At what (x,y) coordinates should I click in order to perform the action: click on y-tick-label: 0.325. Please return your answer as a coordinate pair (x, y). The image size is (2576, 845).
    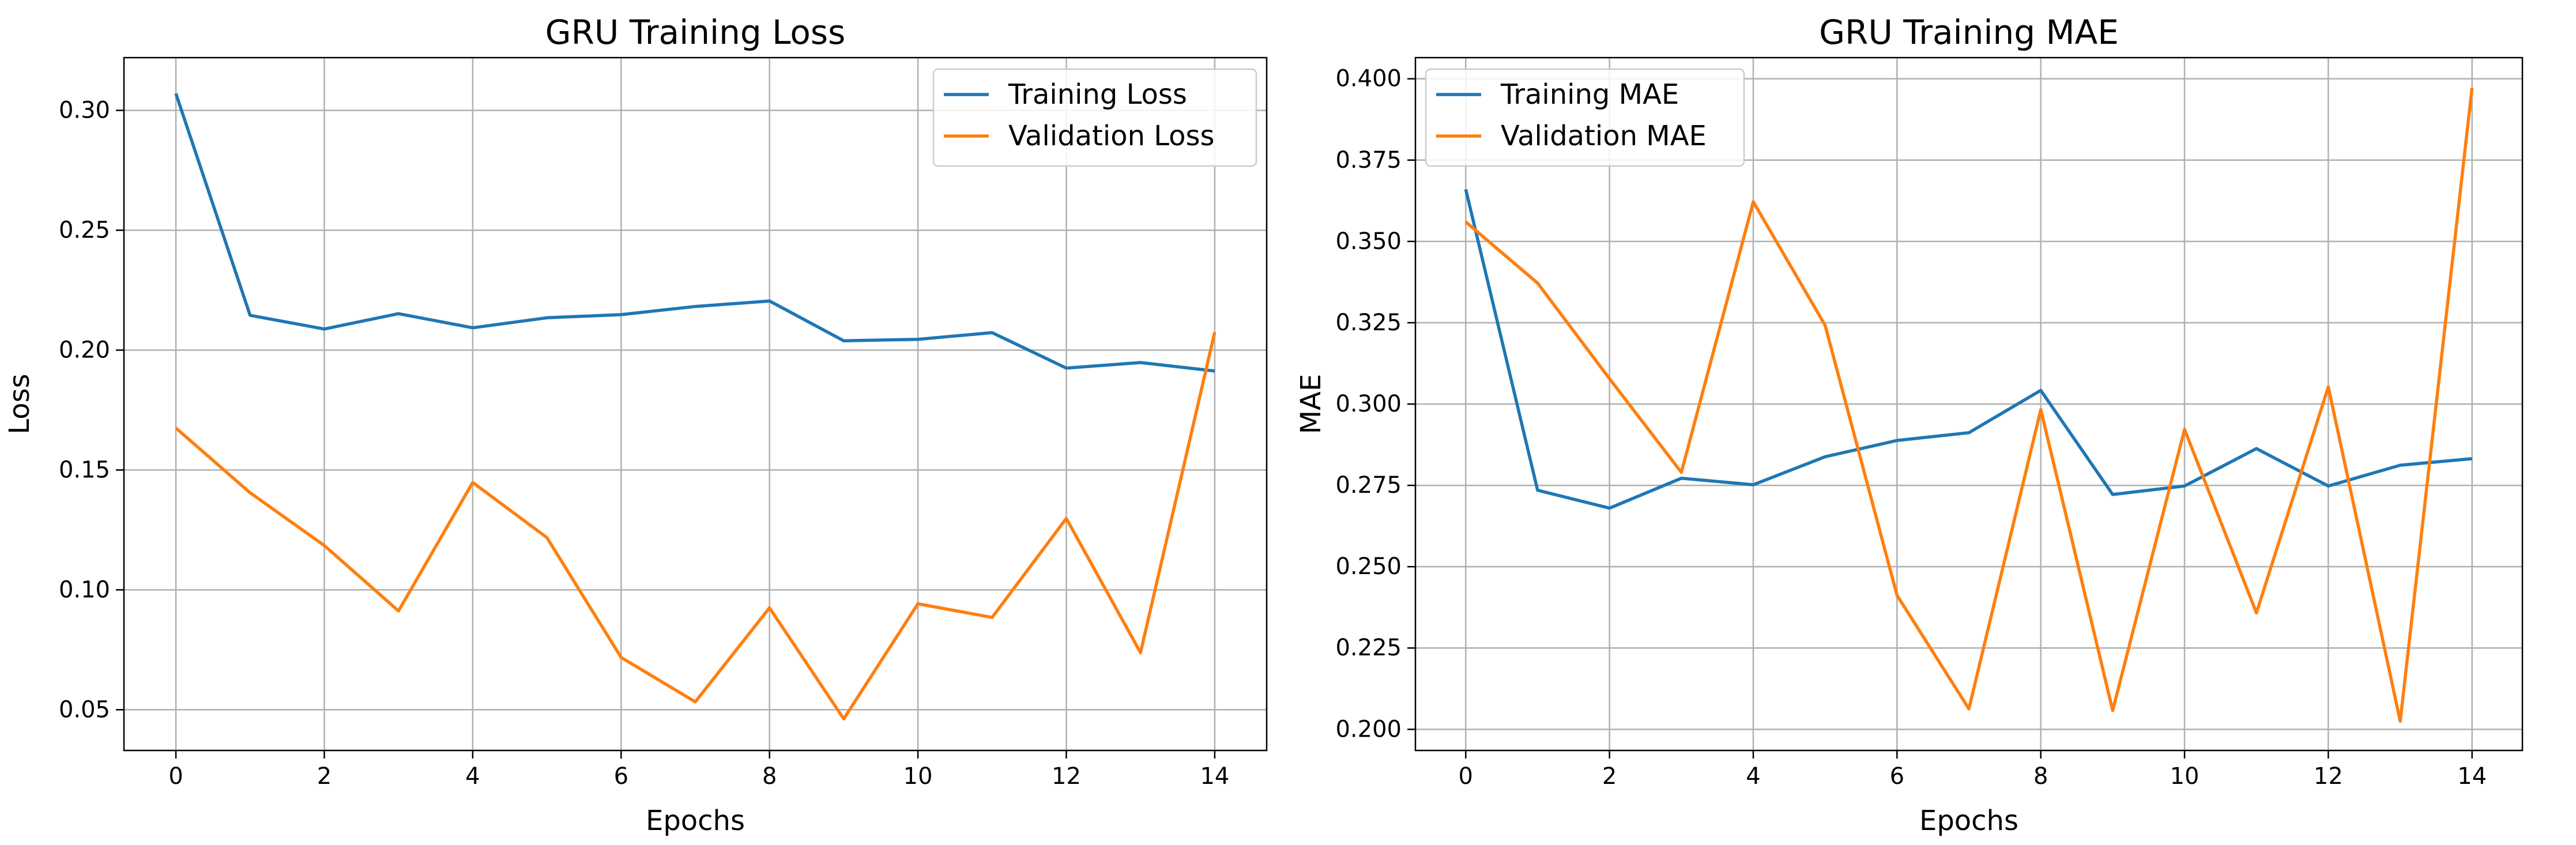
    Looking at the image, I should click on (1368, 323).